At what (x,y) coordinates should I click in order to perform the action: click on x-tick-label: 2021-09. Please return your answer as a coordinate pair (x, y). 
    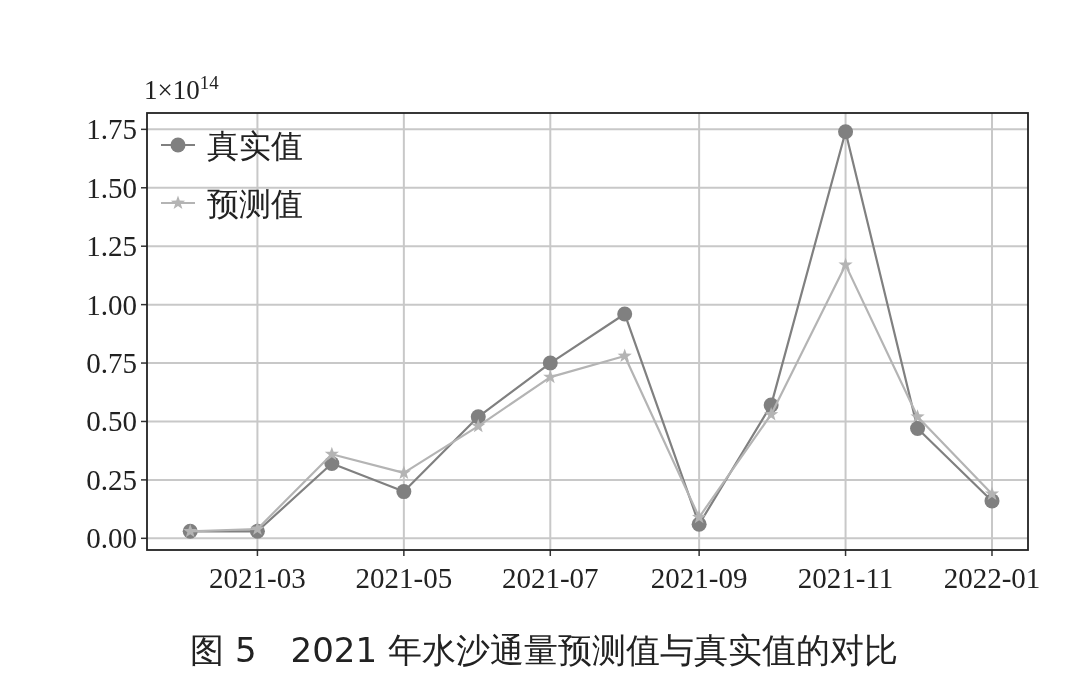
    Looking at the image, I should click on (699, 578).